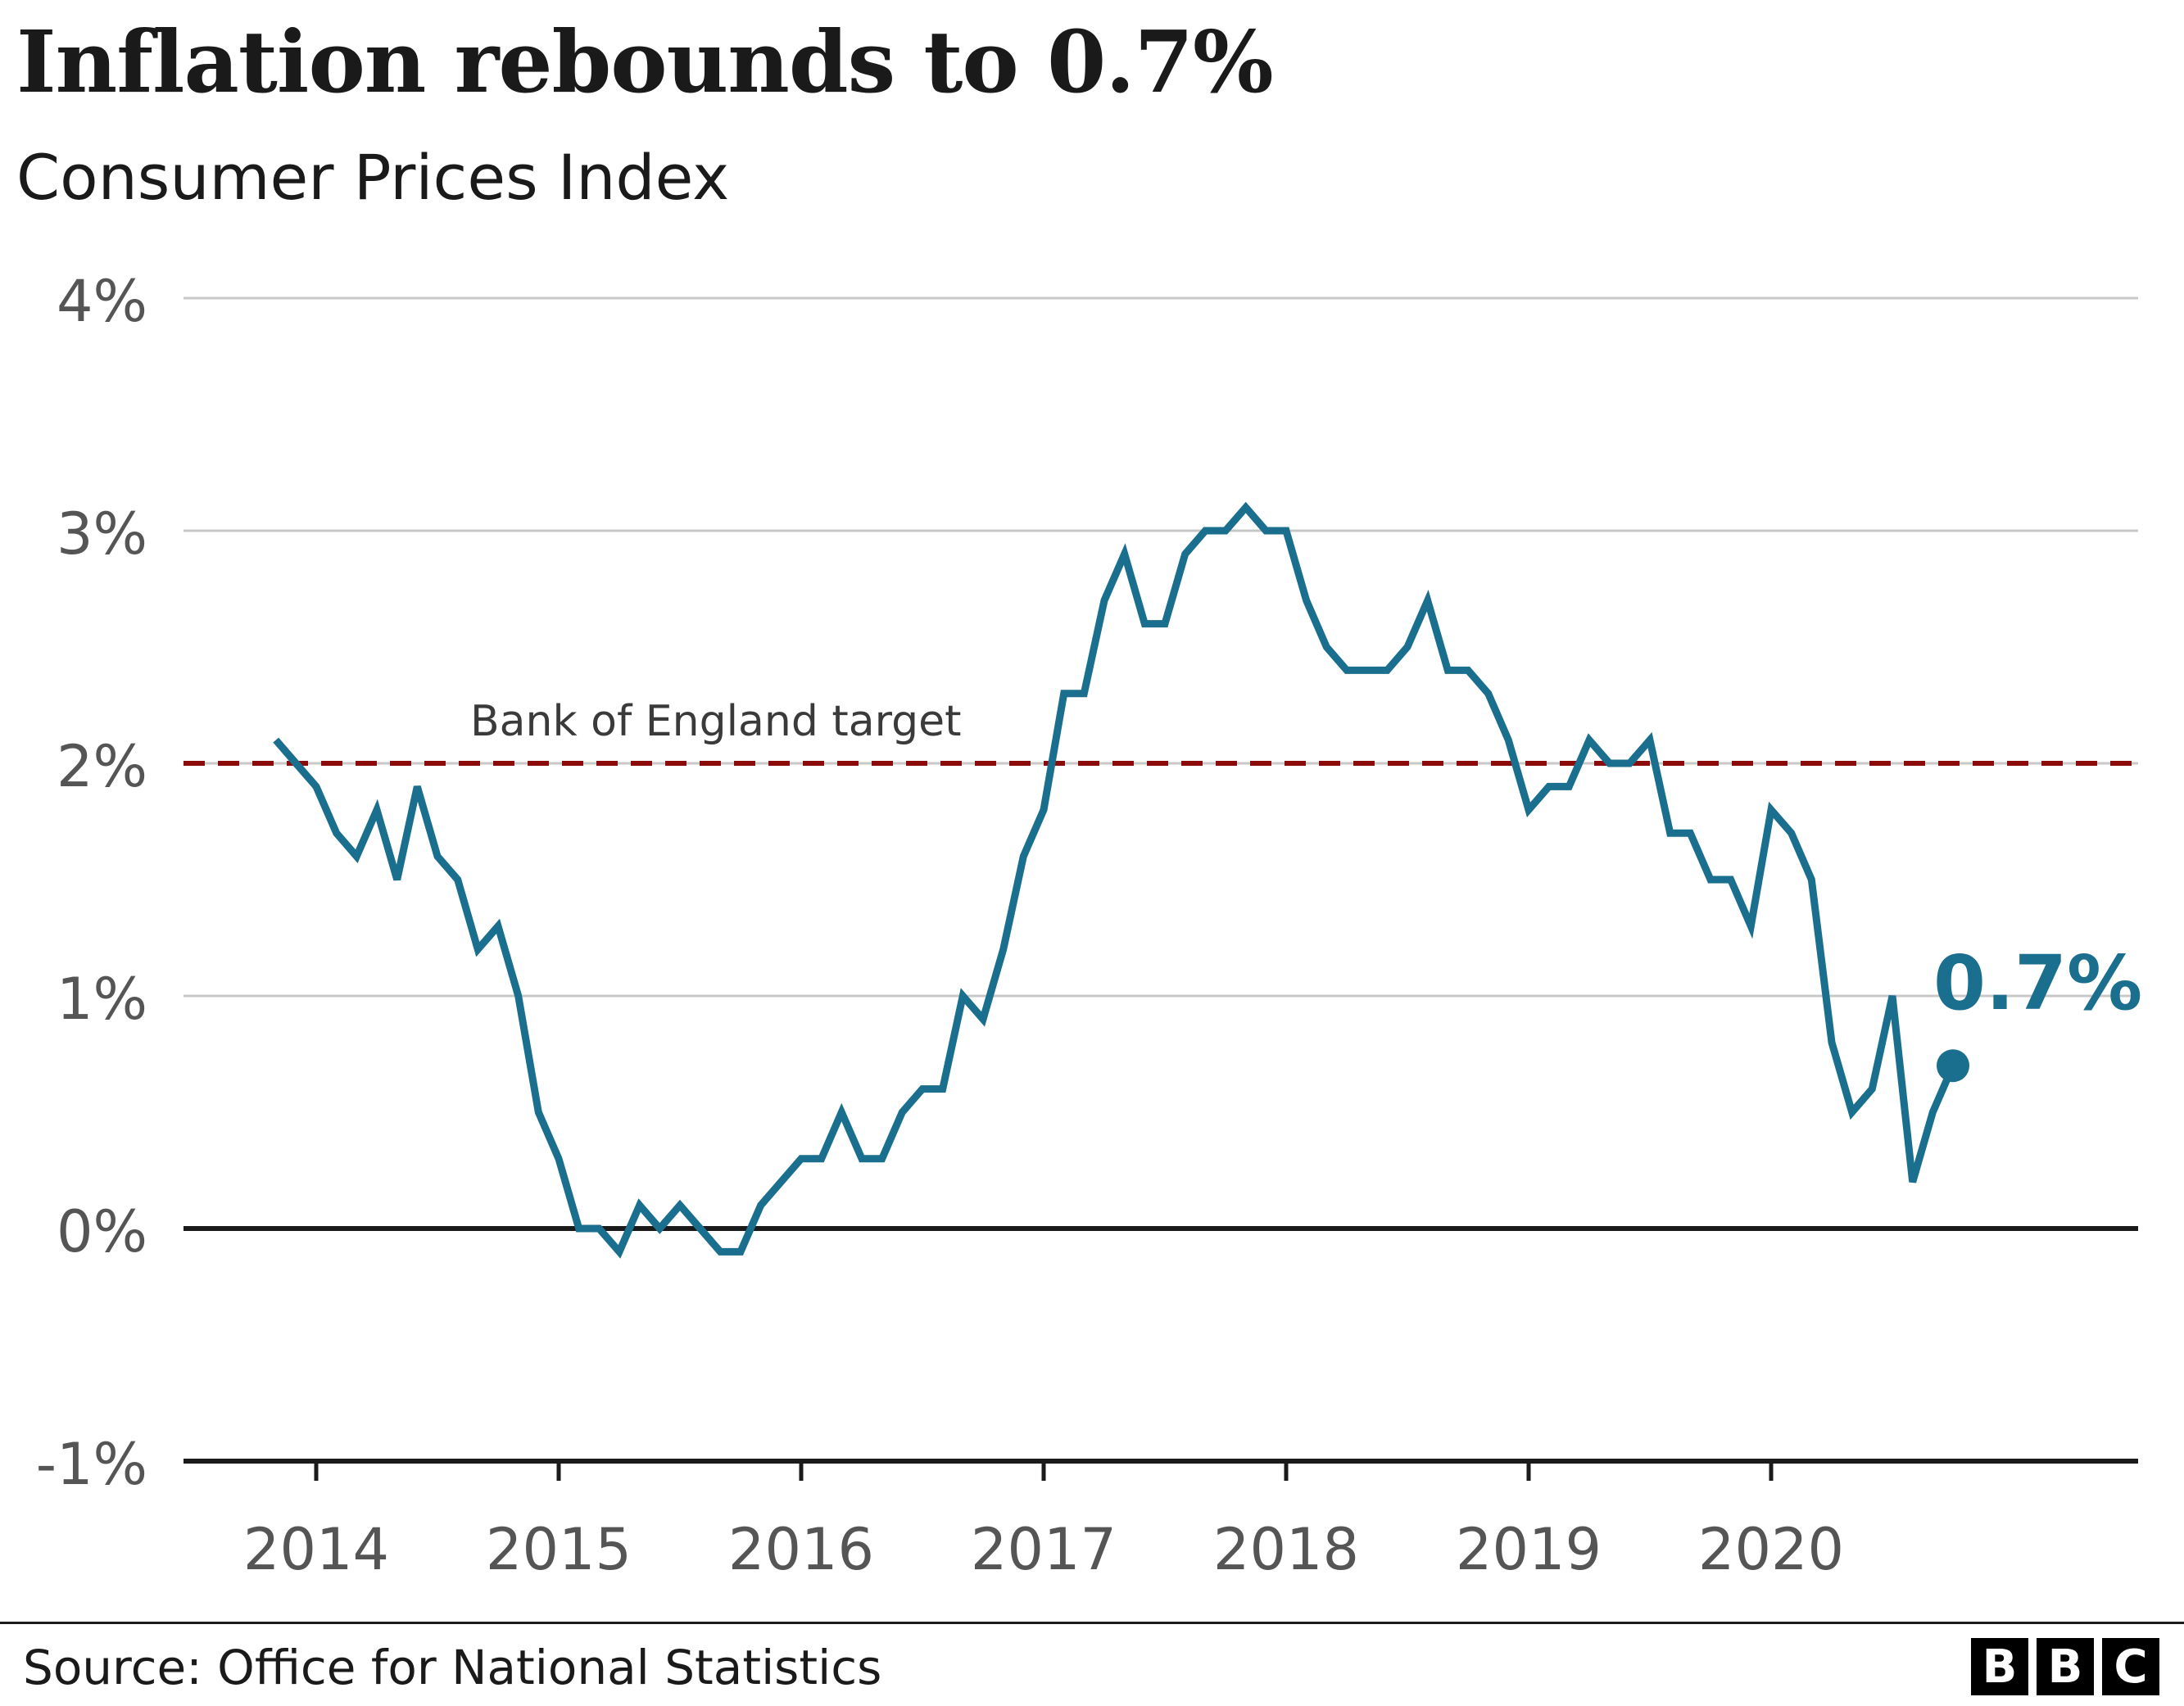 The height and width of the screenshot is (1706, 2184). I want to click on y-tick-label: 1%, so click(102, 999).